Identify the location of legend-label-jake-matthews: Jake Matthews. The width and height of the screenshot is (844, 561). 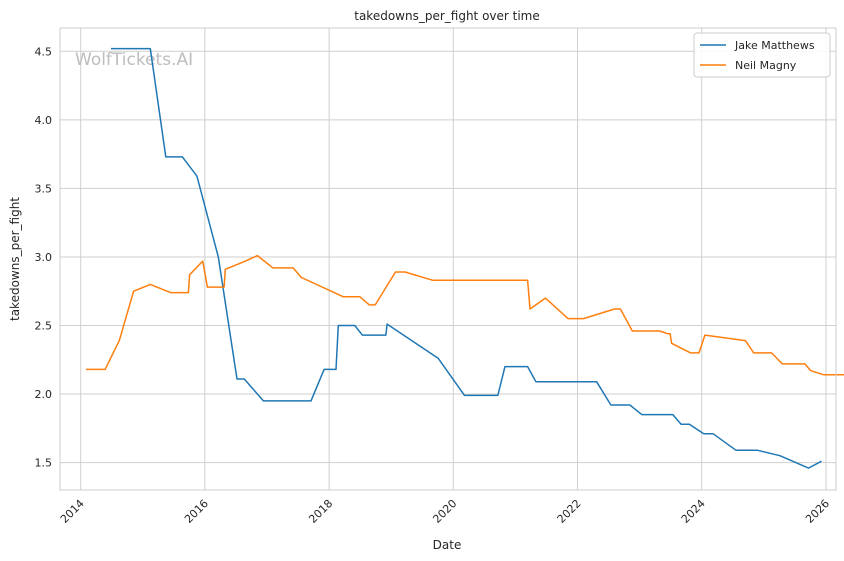
(774, 45).